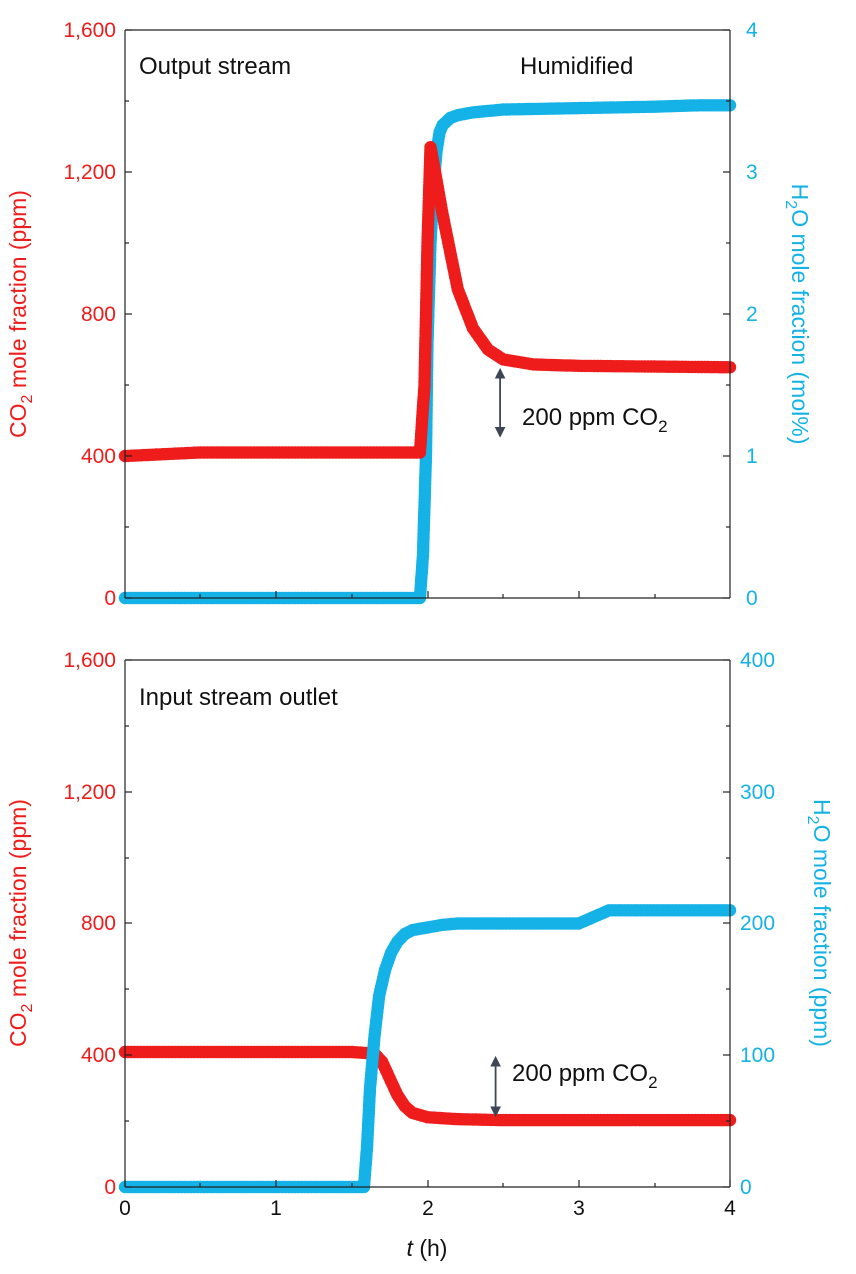 The height and width of the screenshot is (1274, 856). I want to click on panel-1-left-ticks, so click(128, 314).